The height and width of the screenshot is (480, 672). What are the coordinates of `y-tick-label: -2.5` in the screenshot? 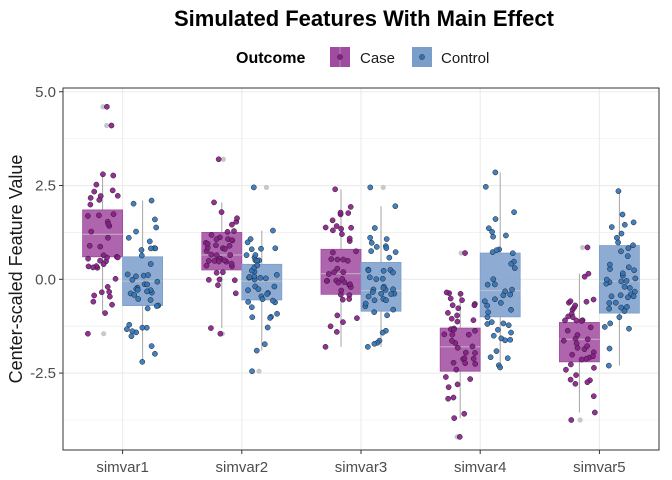 It's located at (43, 373).